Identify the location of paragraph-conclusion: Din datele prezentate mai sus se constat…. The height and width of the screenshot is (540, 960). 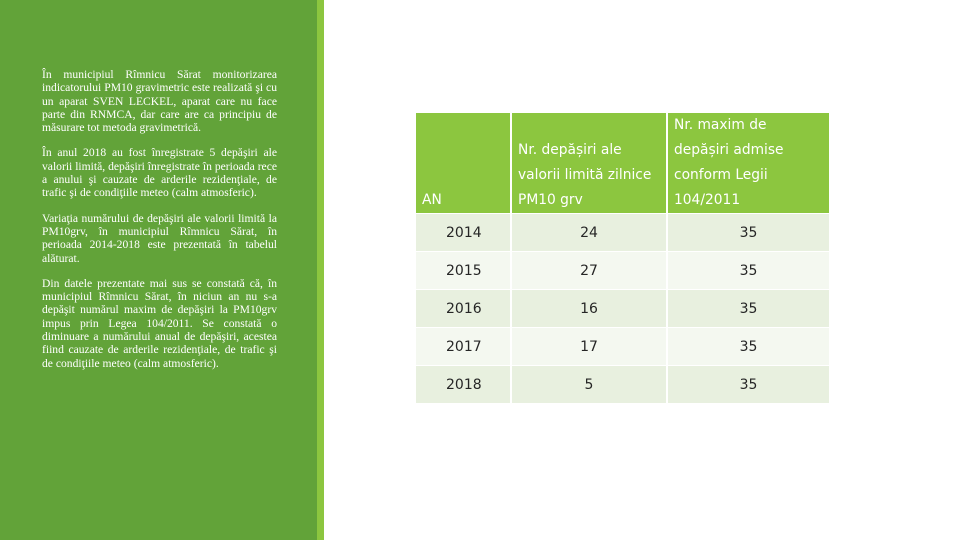
(159, 323).